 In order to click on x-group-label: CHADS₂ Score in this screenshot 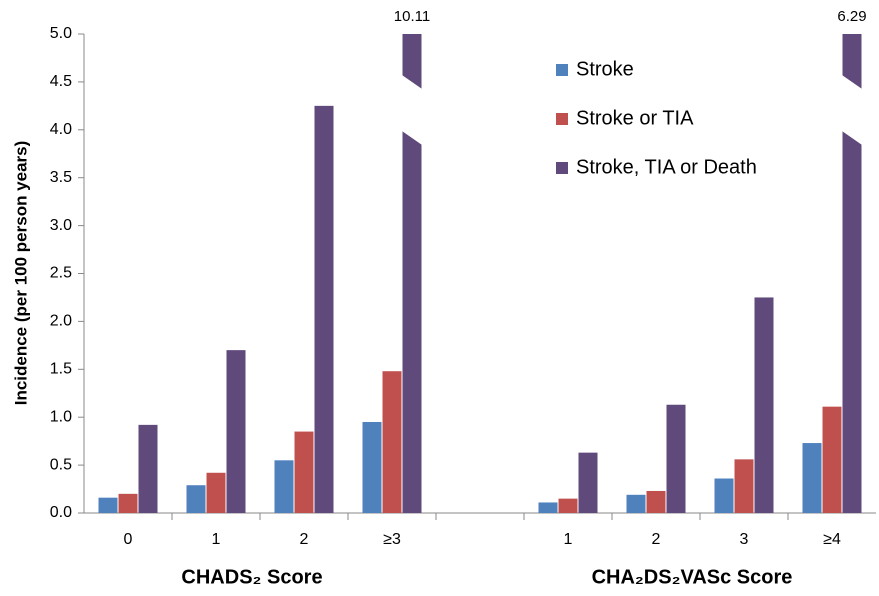, I will do `click(251, 577)`.